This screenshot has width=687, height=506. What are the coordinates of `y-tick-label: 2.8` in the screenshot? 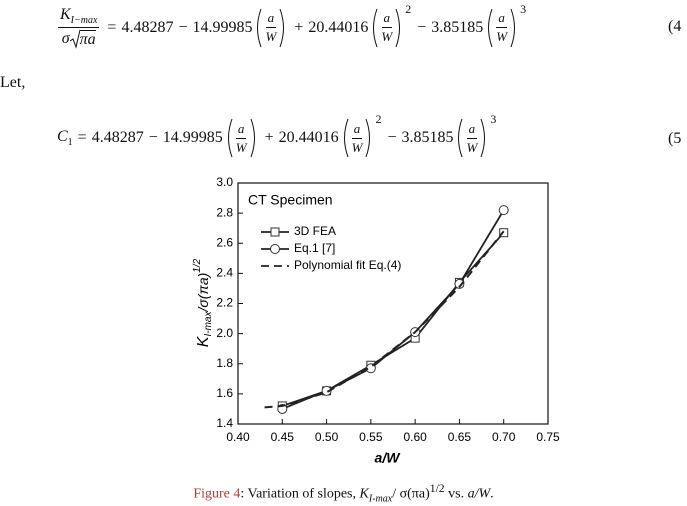 It's located at (224, 212).